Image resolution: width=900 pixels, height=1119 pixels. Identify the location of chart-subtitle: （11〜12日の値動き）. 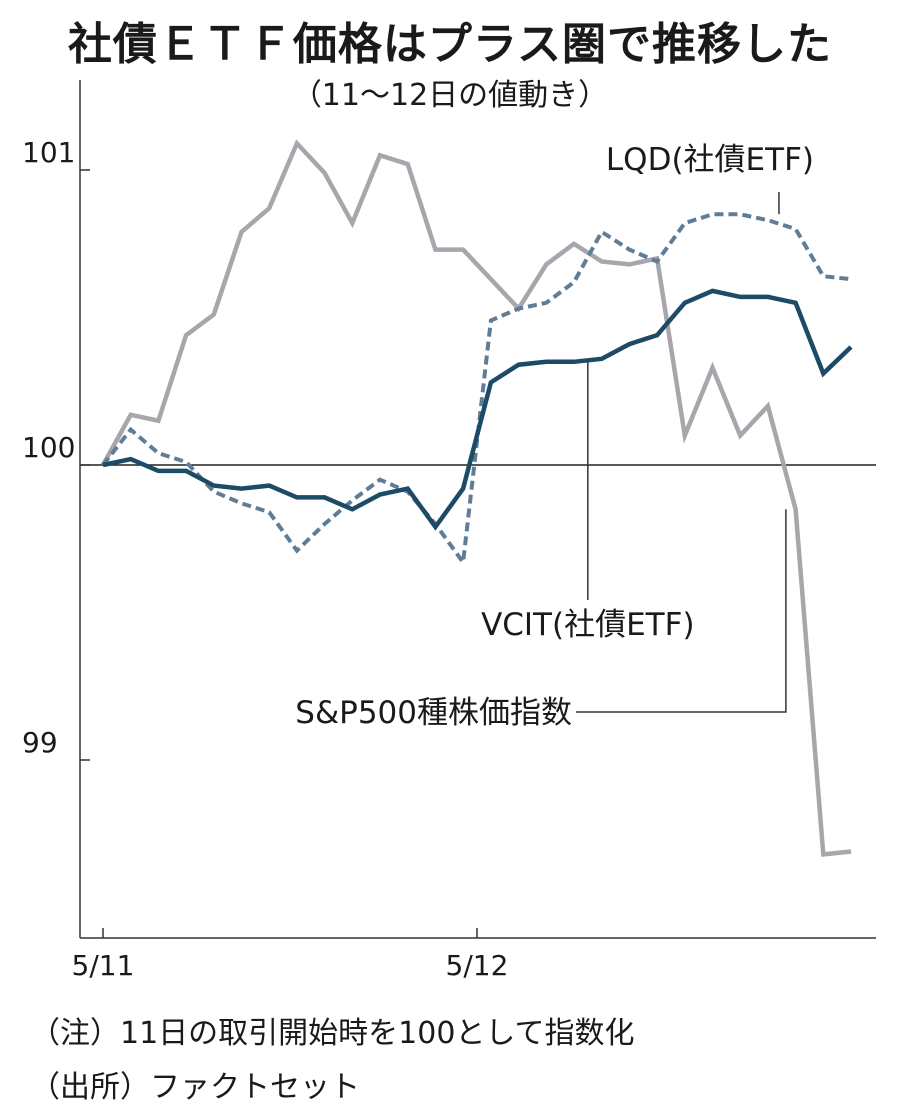
(450, 95).